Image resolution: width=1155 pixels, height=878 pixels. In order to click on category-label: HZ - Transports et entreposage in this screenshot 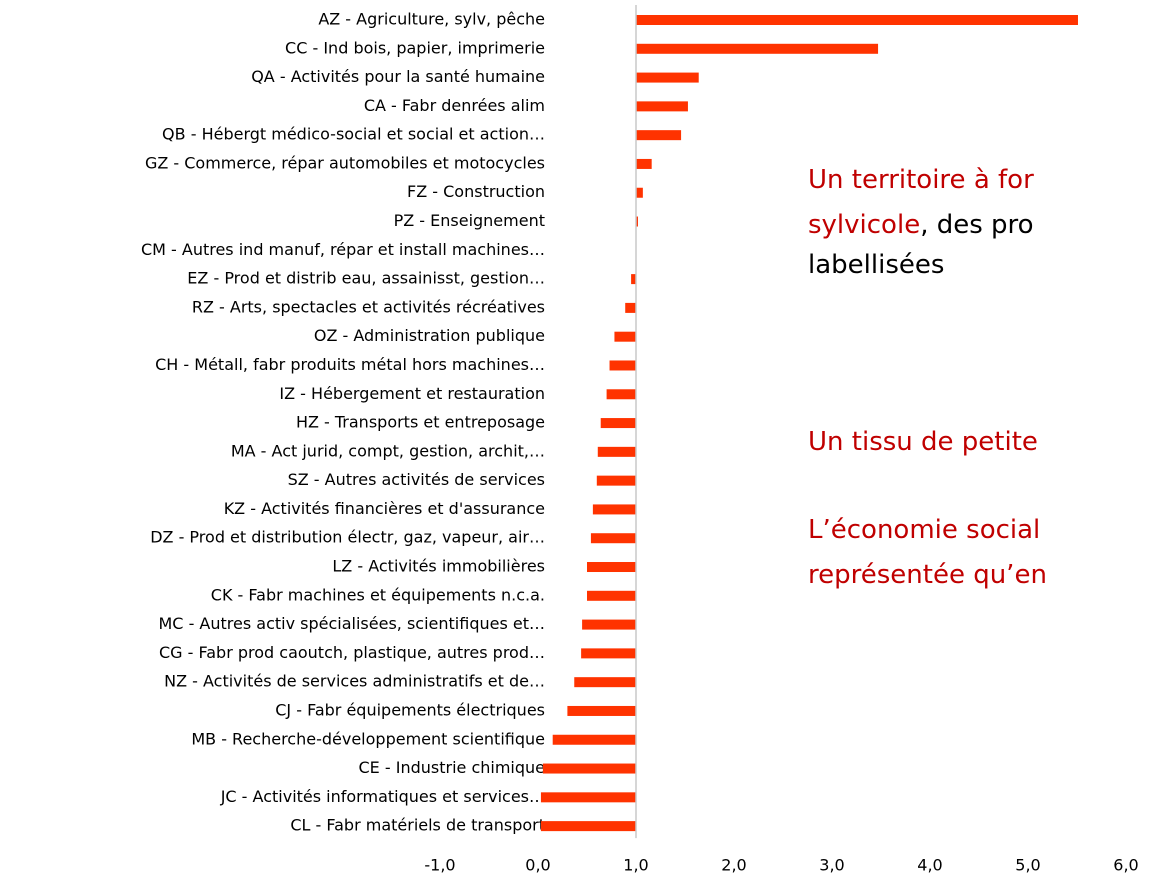, I will do `click(420, 422)`.